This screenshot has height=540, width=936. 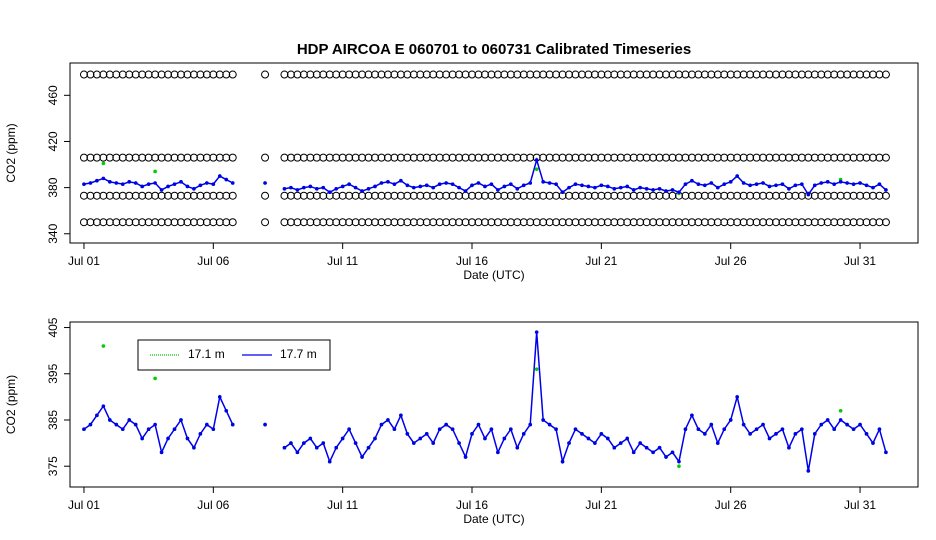 I want to click on x-tick-label: Jul 21, so click(x=601, y=261).